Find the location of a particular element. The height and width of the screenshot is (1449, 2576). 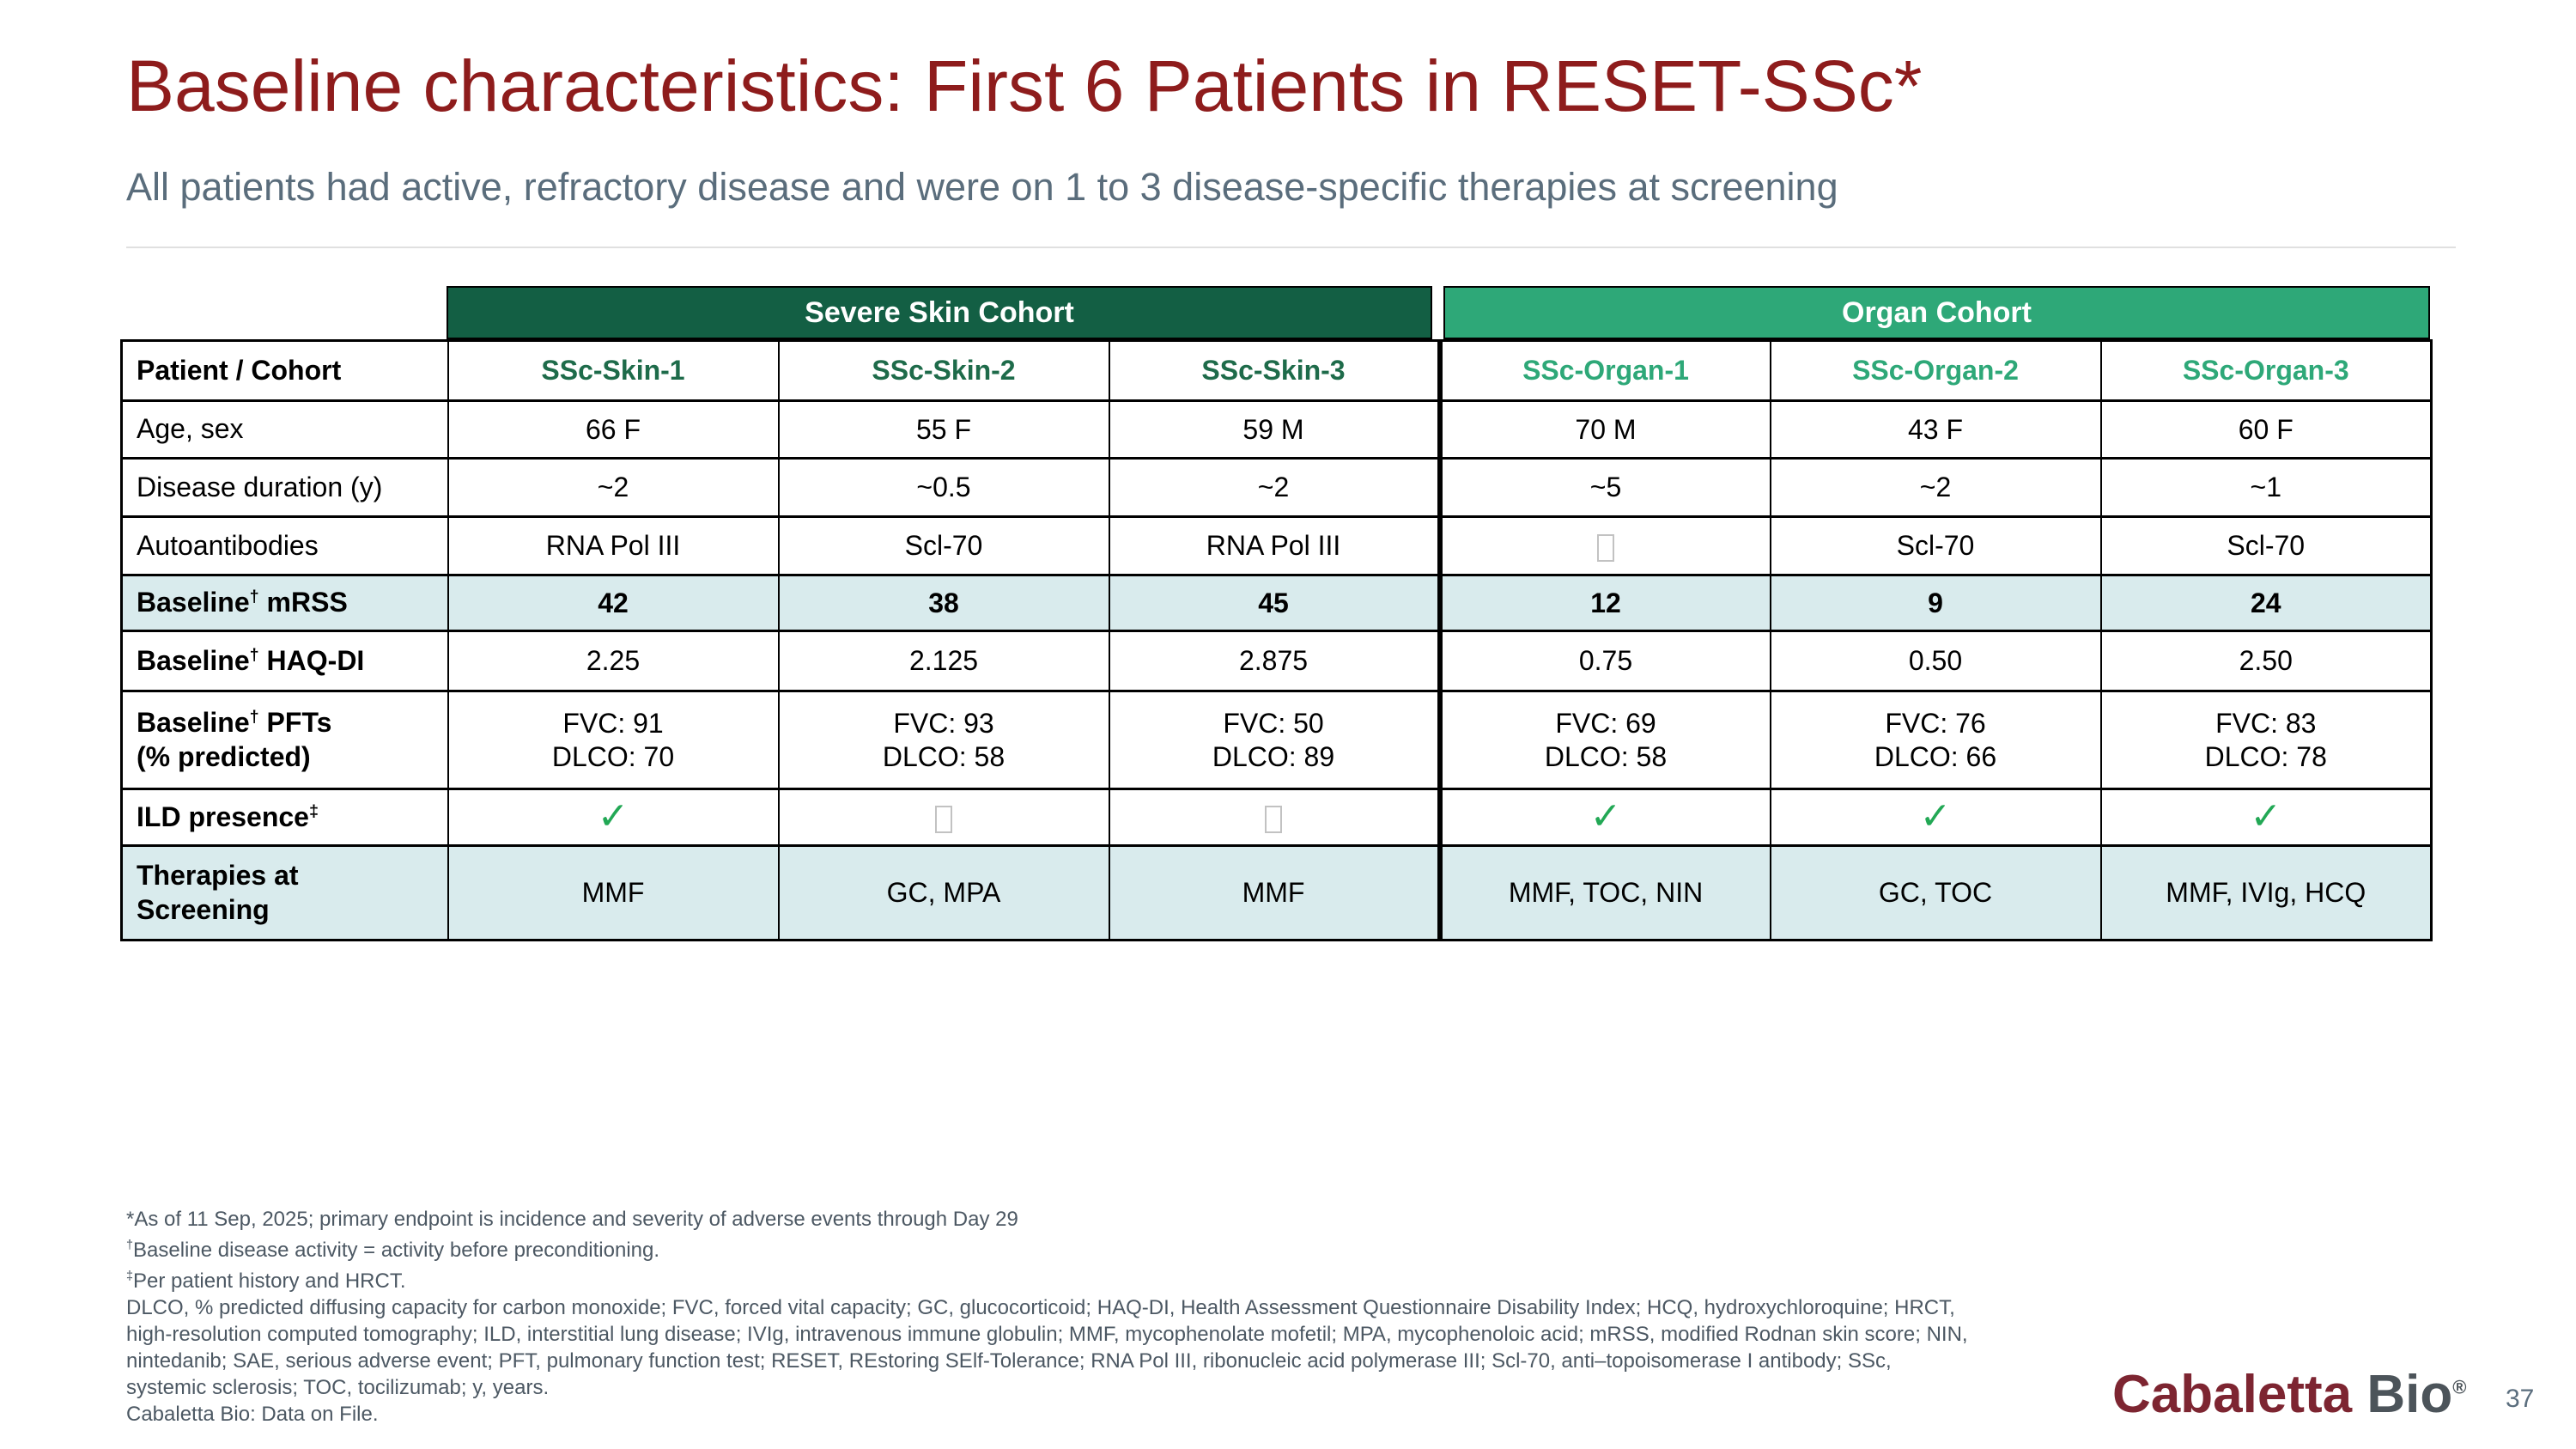

table-cell: 70 M is located at coordinates (1604, 429).